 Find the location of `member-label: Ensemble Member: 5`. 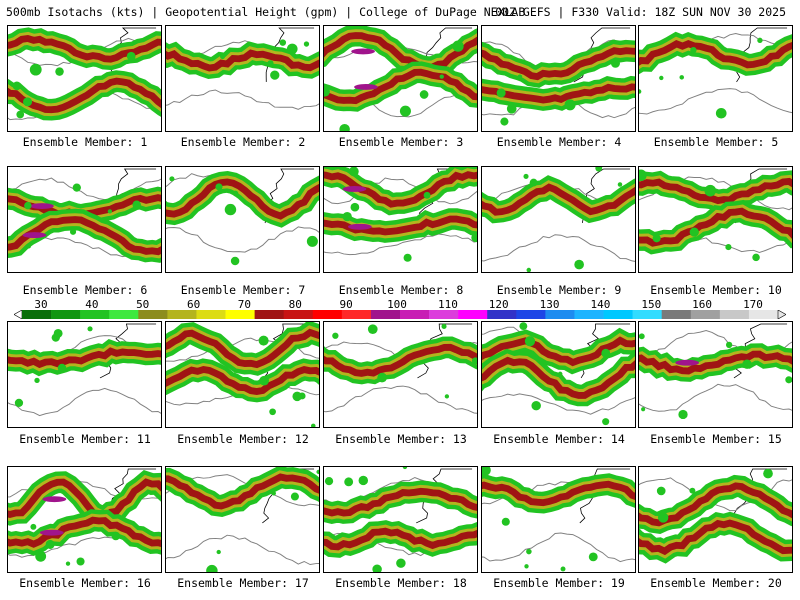

member-label: Ensemble Member: 5 is located at coordinates (716, 142).